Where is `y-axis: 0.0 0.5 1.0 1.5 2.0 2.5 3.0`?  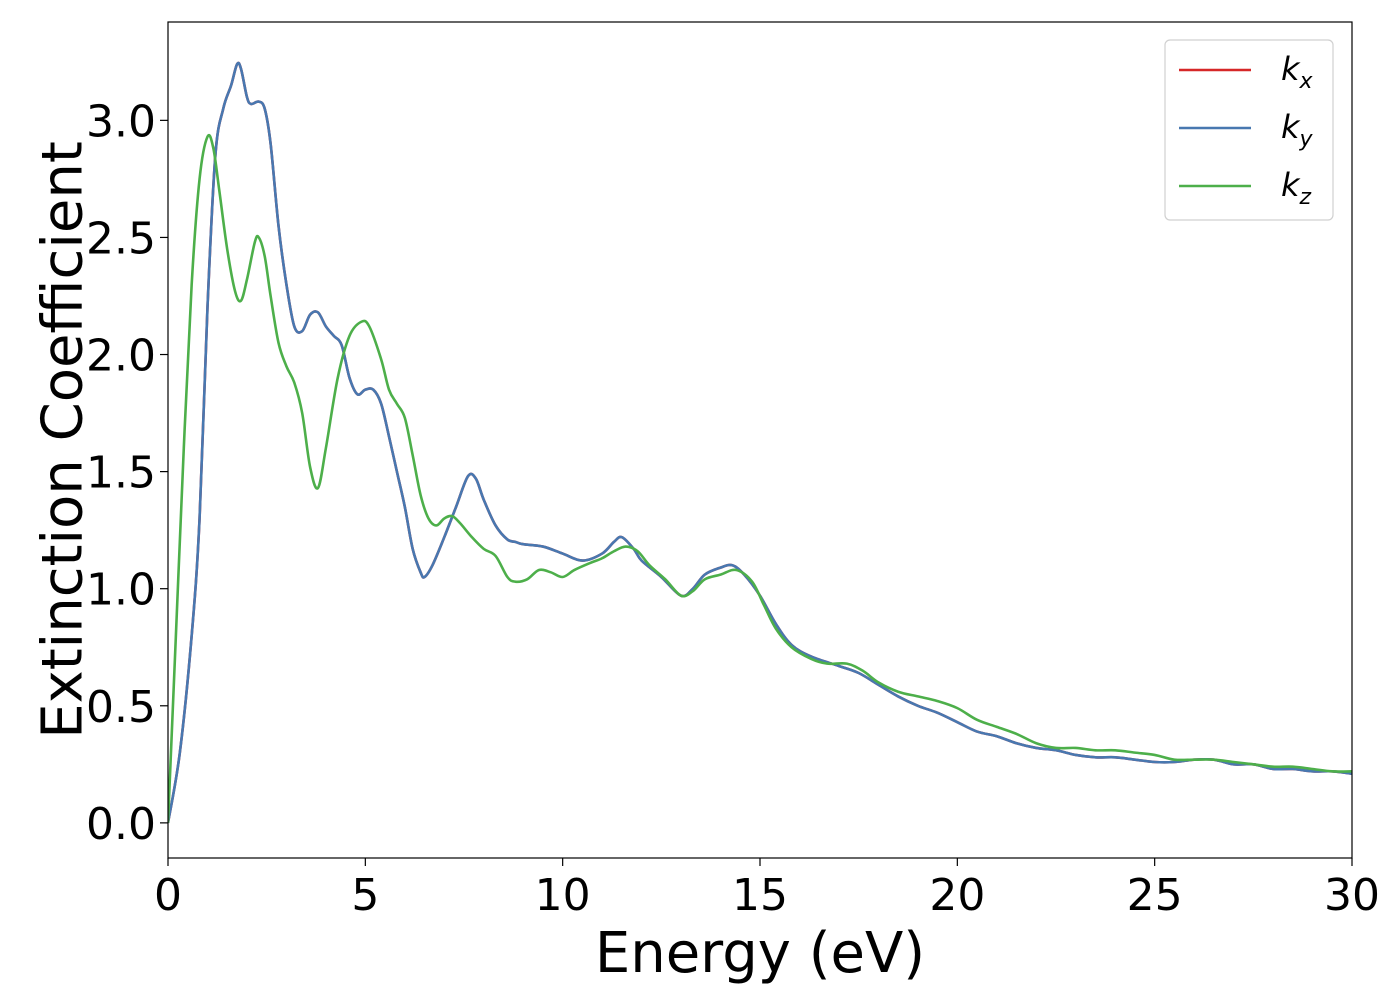 y-axis: 0.0 0.5 1.0 1.5 2.0 2.5 3.0 is located at coordinates (127, 473).